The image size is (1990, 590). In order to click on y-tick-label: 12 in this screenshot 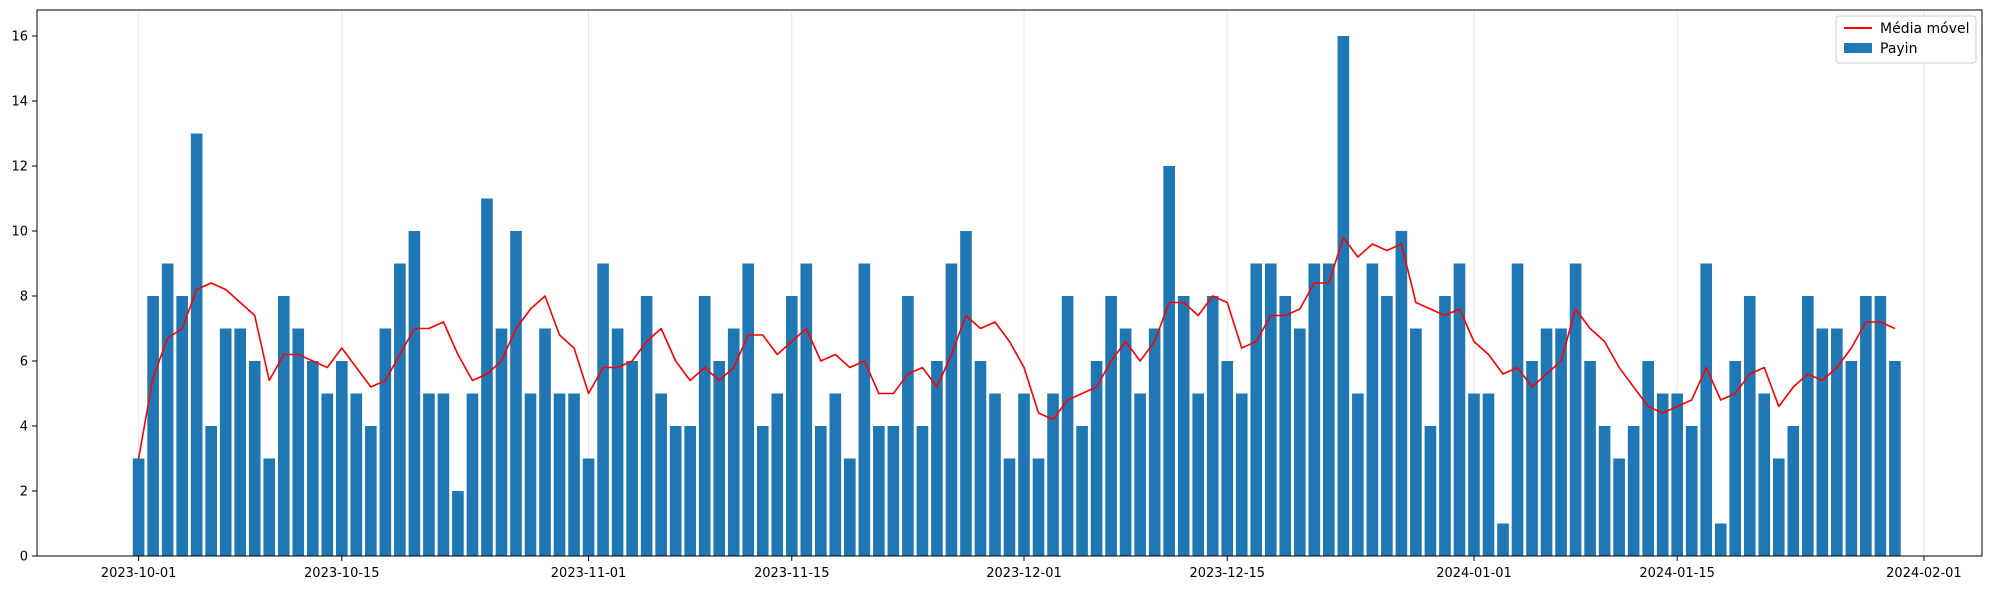, I will do `click(19, 167)`.